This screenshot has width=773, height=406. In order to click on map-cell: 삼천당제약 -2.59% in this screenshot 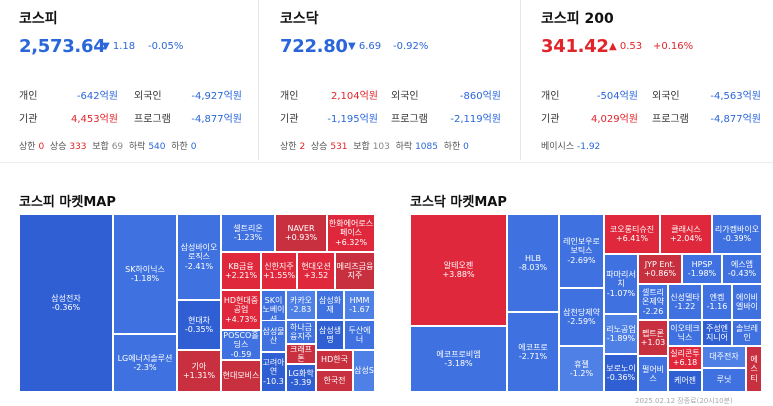, I will do `click(581, 317)`.